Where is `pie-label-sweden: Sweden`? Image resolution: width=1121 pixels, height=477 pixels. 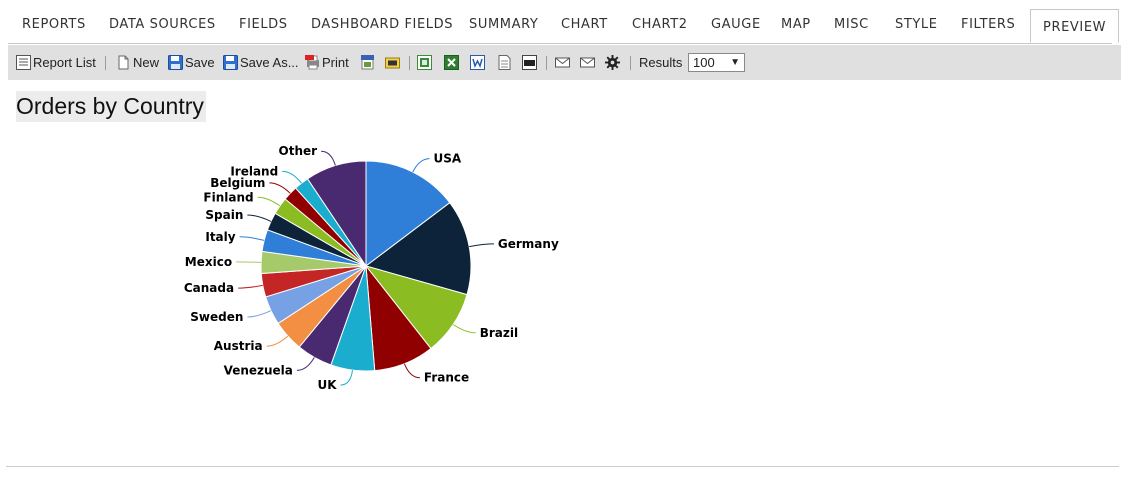 pie-label-sweden: Sweden is located at coordinates (216, 317).